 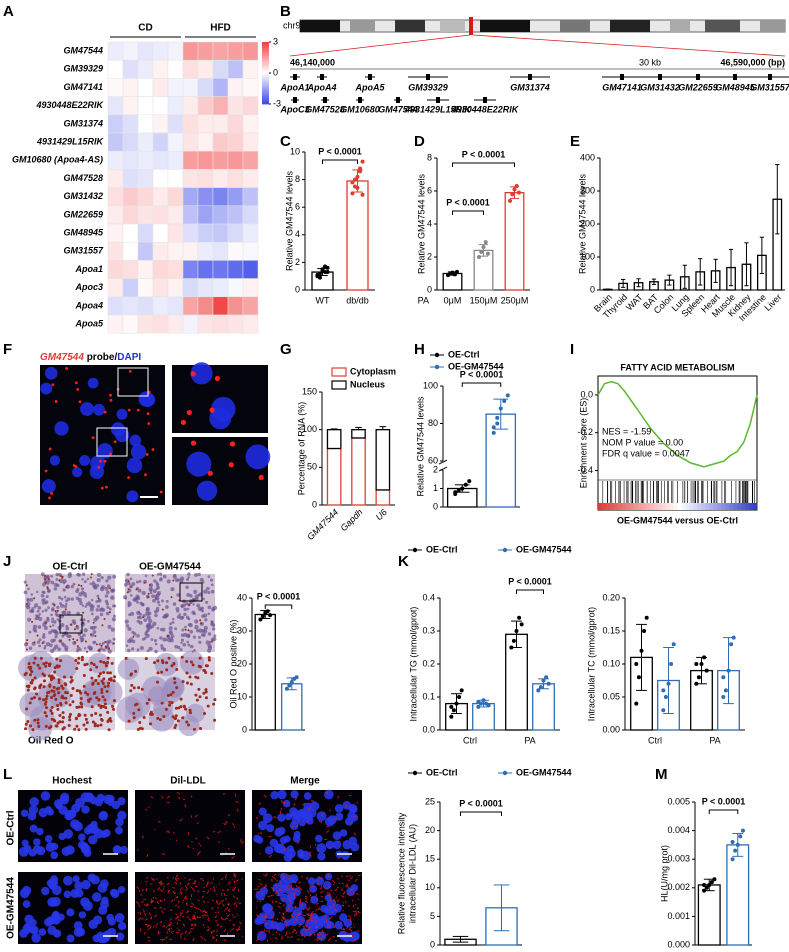 What do you see at coordinates (432, 944) in the screenshot?
I see `y-tick-label: 0` at bounding box center [432, 944].